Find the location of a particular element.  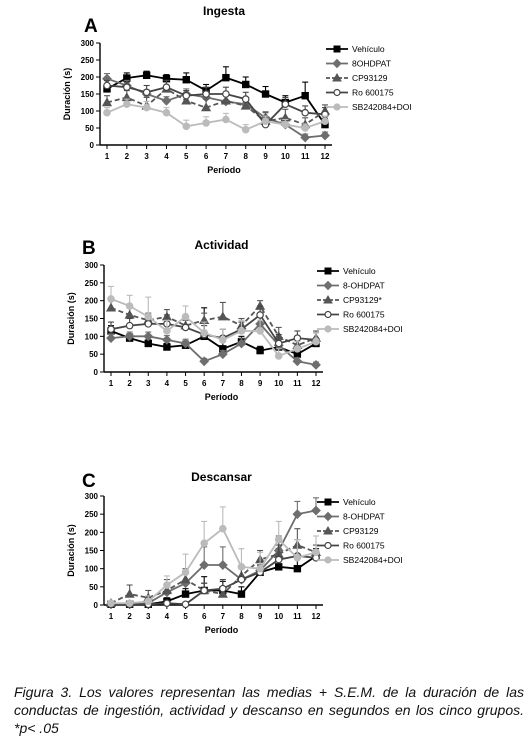

x-tick-label: 1 is located at coordinates (111, 616).